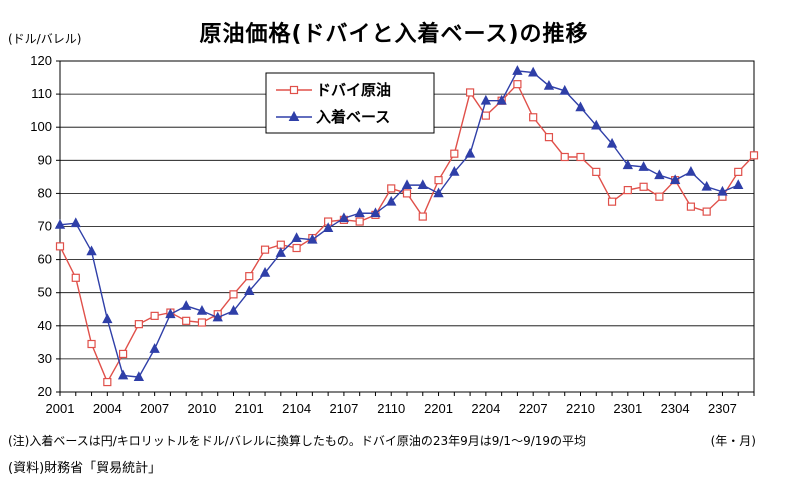 The image size is (788, 498). Describe the element at coordinates (45, 358) in the screenshot. I see `y-tick-label: 30` at that location.